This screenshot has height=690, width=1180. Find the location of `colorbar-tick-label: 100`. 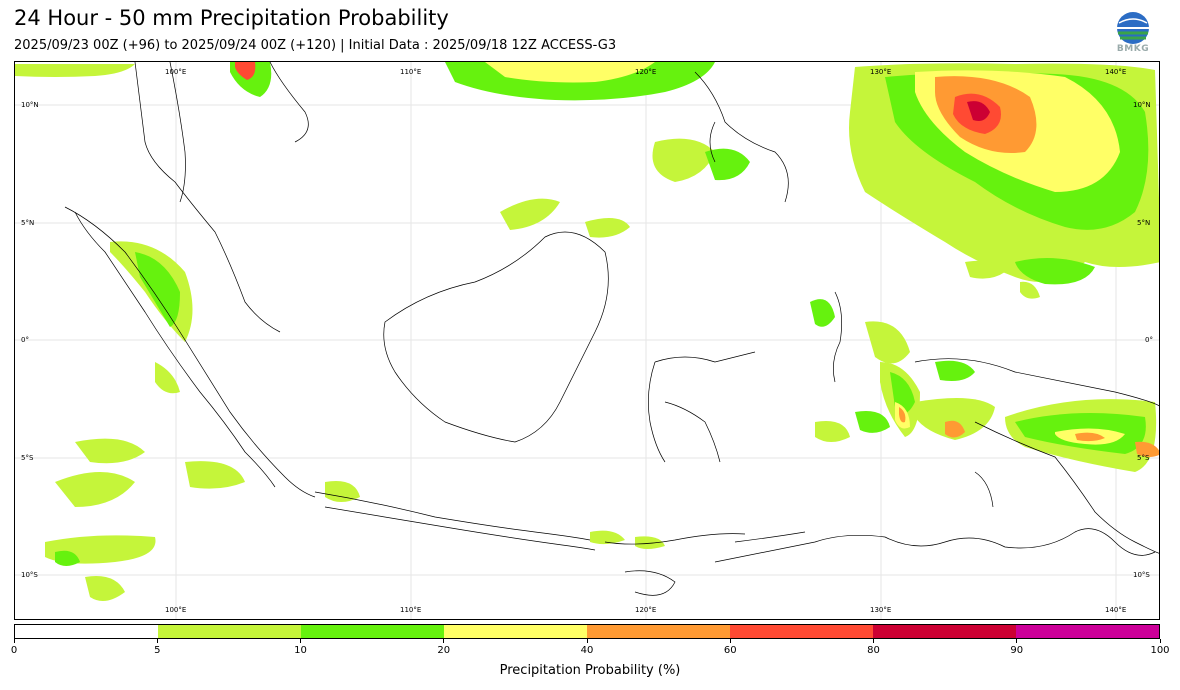

colorbar-tick-label: 100 is located at coordinates (1160, 650).